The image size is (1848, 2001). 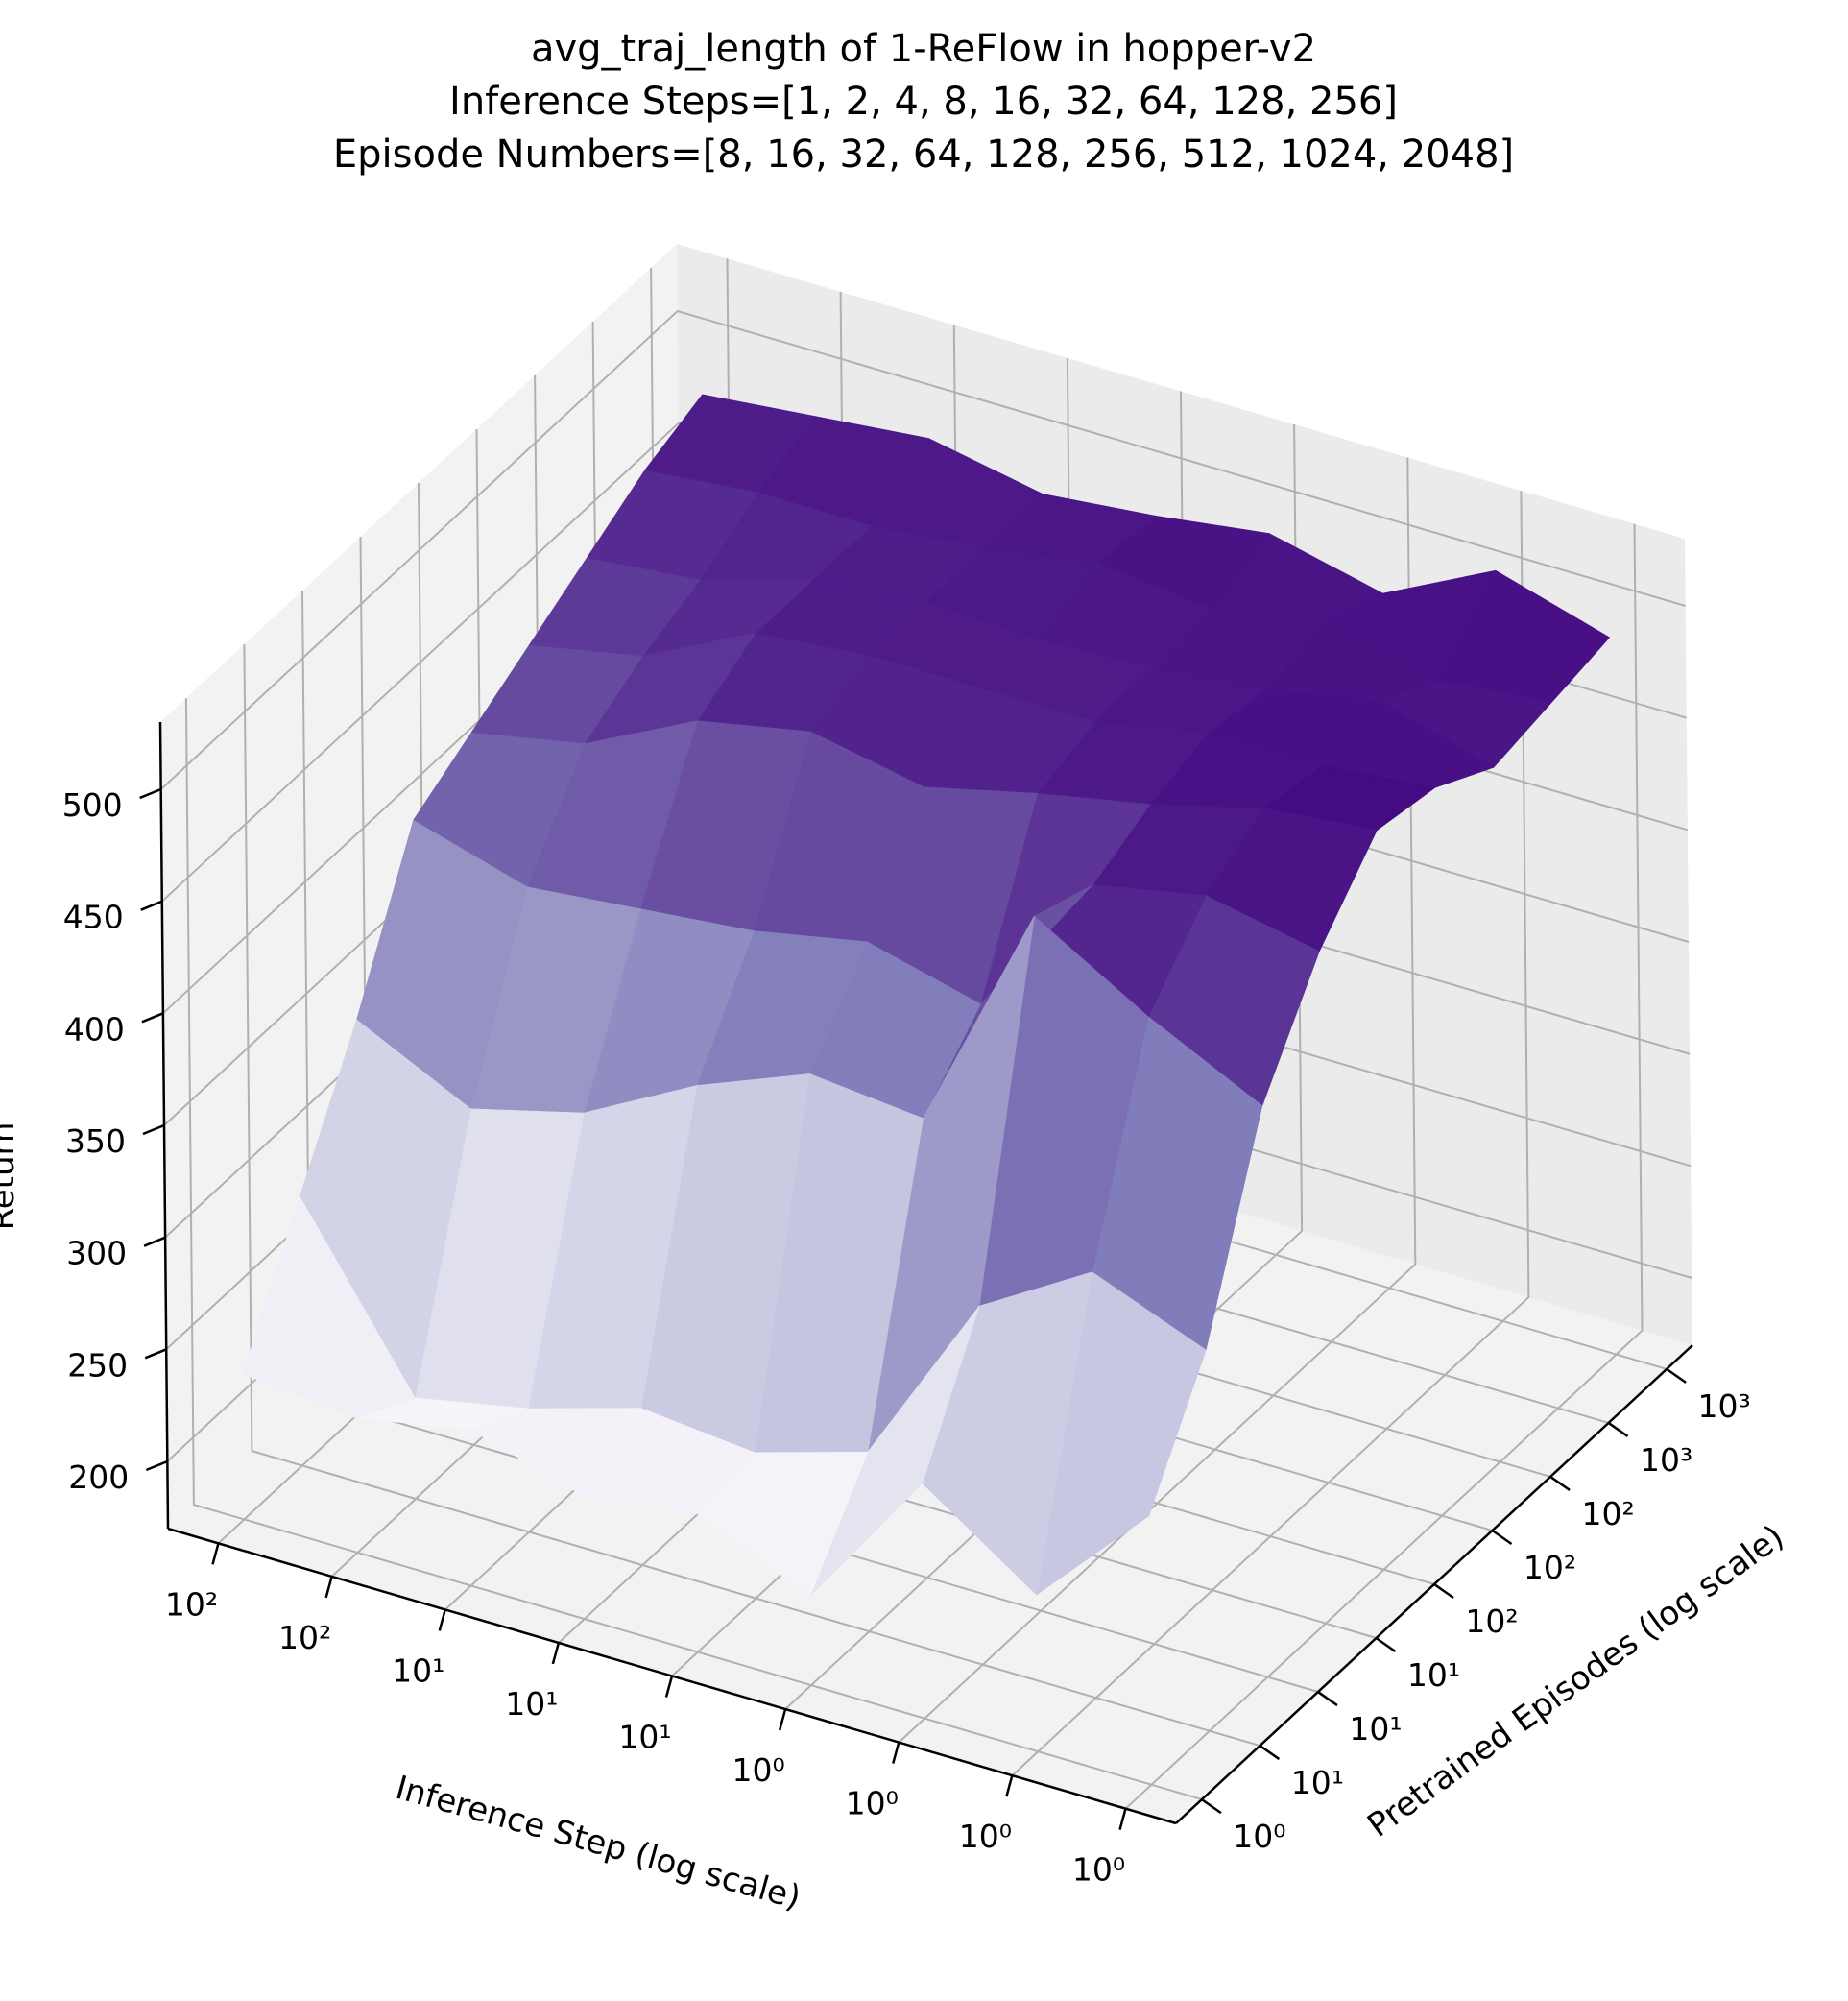 I want to click on z-tick-label: 450, so click(x=93, y=917).